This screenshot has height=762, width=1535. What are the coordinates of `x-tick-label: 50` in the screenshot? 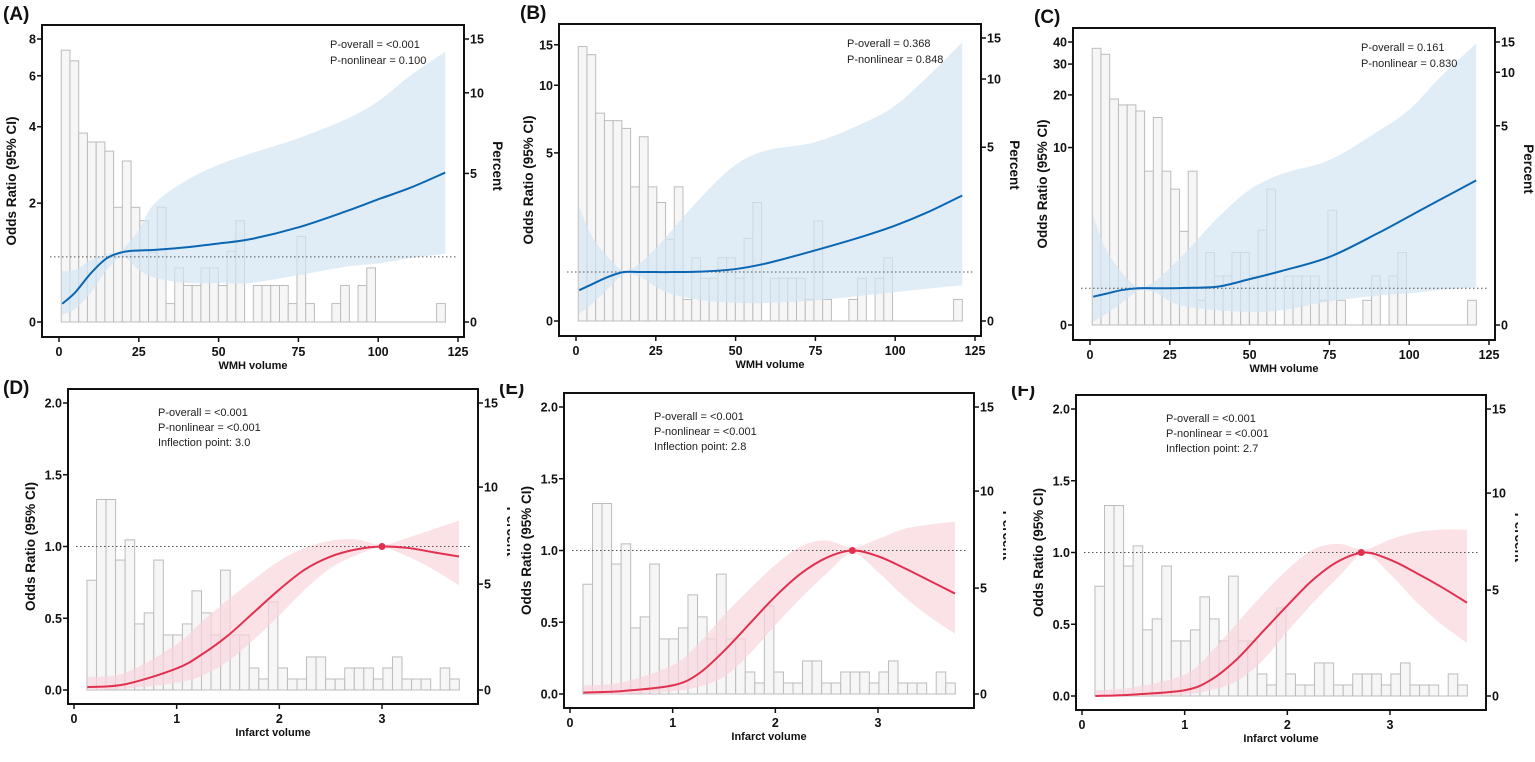 It's located at (219, 352).